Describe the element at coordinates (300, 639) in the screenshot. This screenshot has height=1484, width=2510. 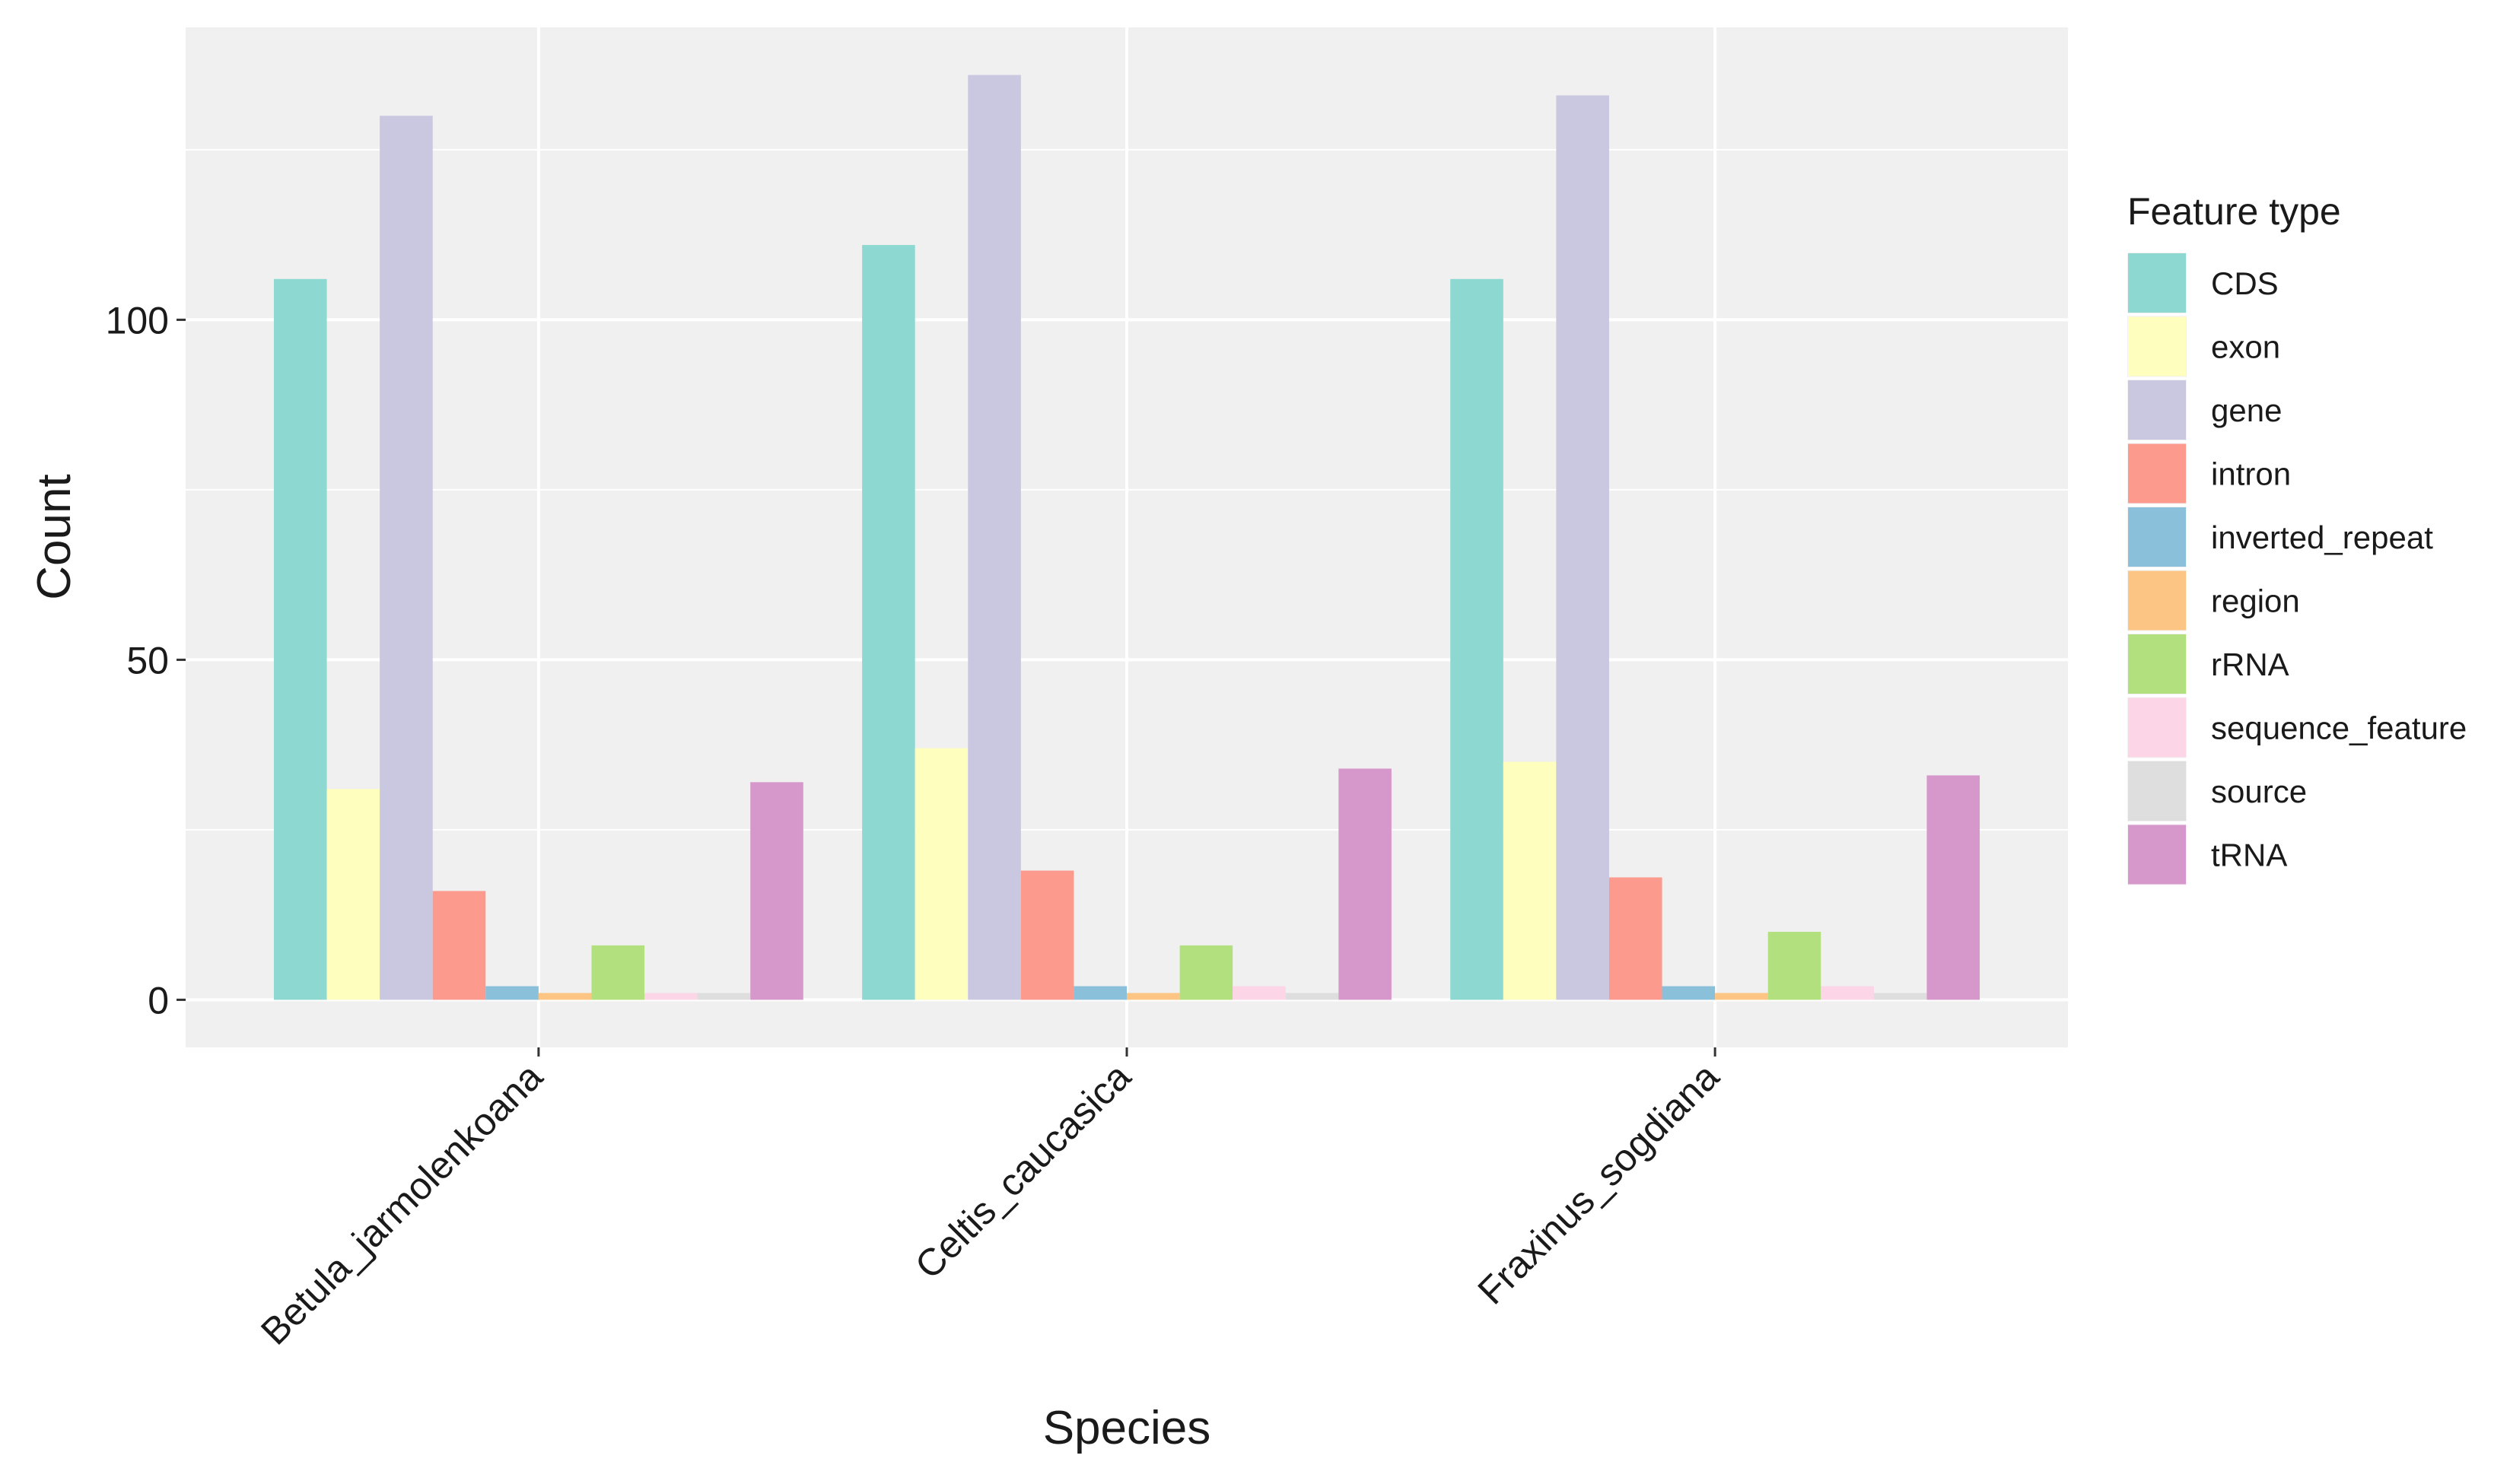
I see `bar-CDS-Betula_jarmolenkoana` at that location.